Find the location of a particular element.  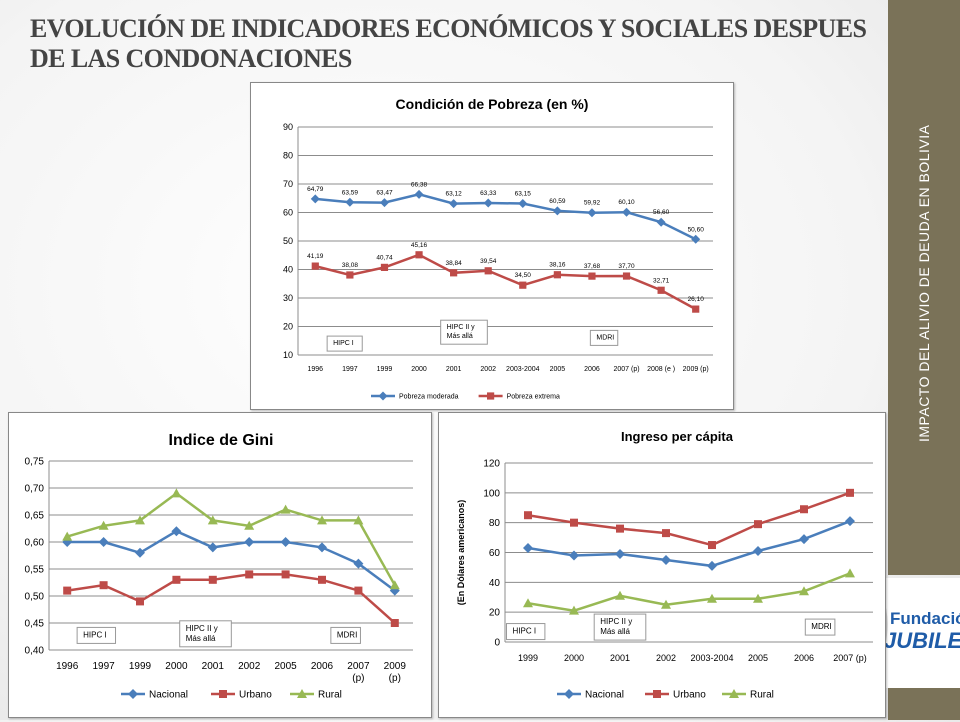

chart1-x-tick-label: 2005 is located at coordinates (558, 369).